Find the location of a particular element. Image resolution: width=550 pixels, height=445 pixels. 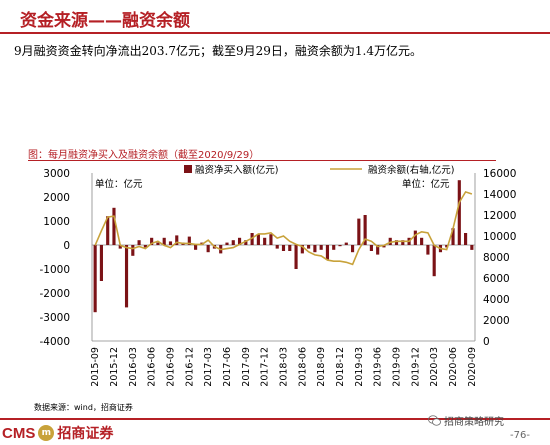

chart-title-divider is located at coordinates (262, 160).